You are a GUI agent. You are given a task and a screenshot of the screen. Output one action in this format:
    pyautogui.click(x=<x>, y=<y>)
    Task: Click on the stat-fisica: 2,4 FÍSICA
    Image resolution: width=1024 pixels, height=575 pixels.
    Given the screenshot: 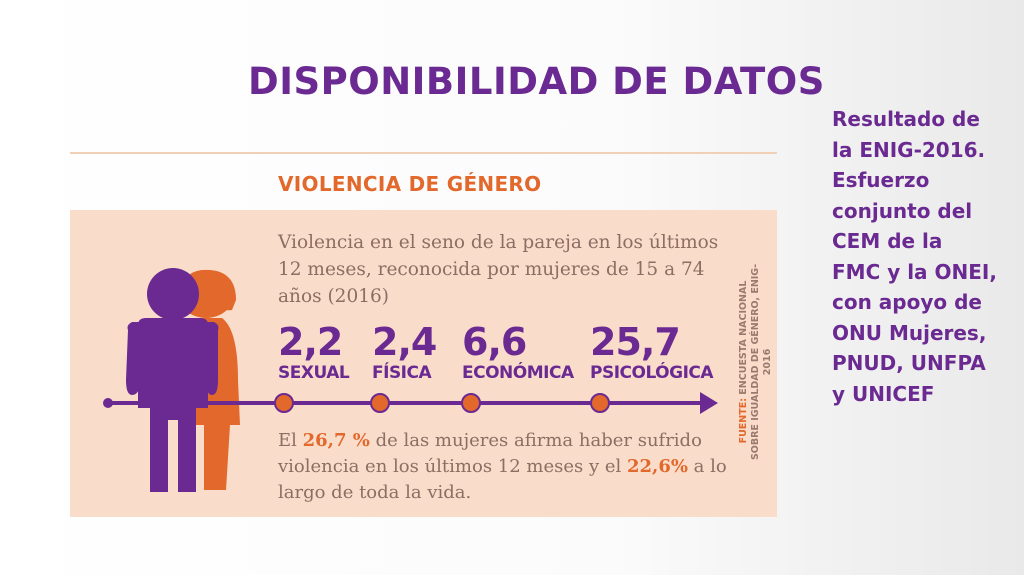 What is the action you would take?
    pyautogui.click(x=404, y=351)
    